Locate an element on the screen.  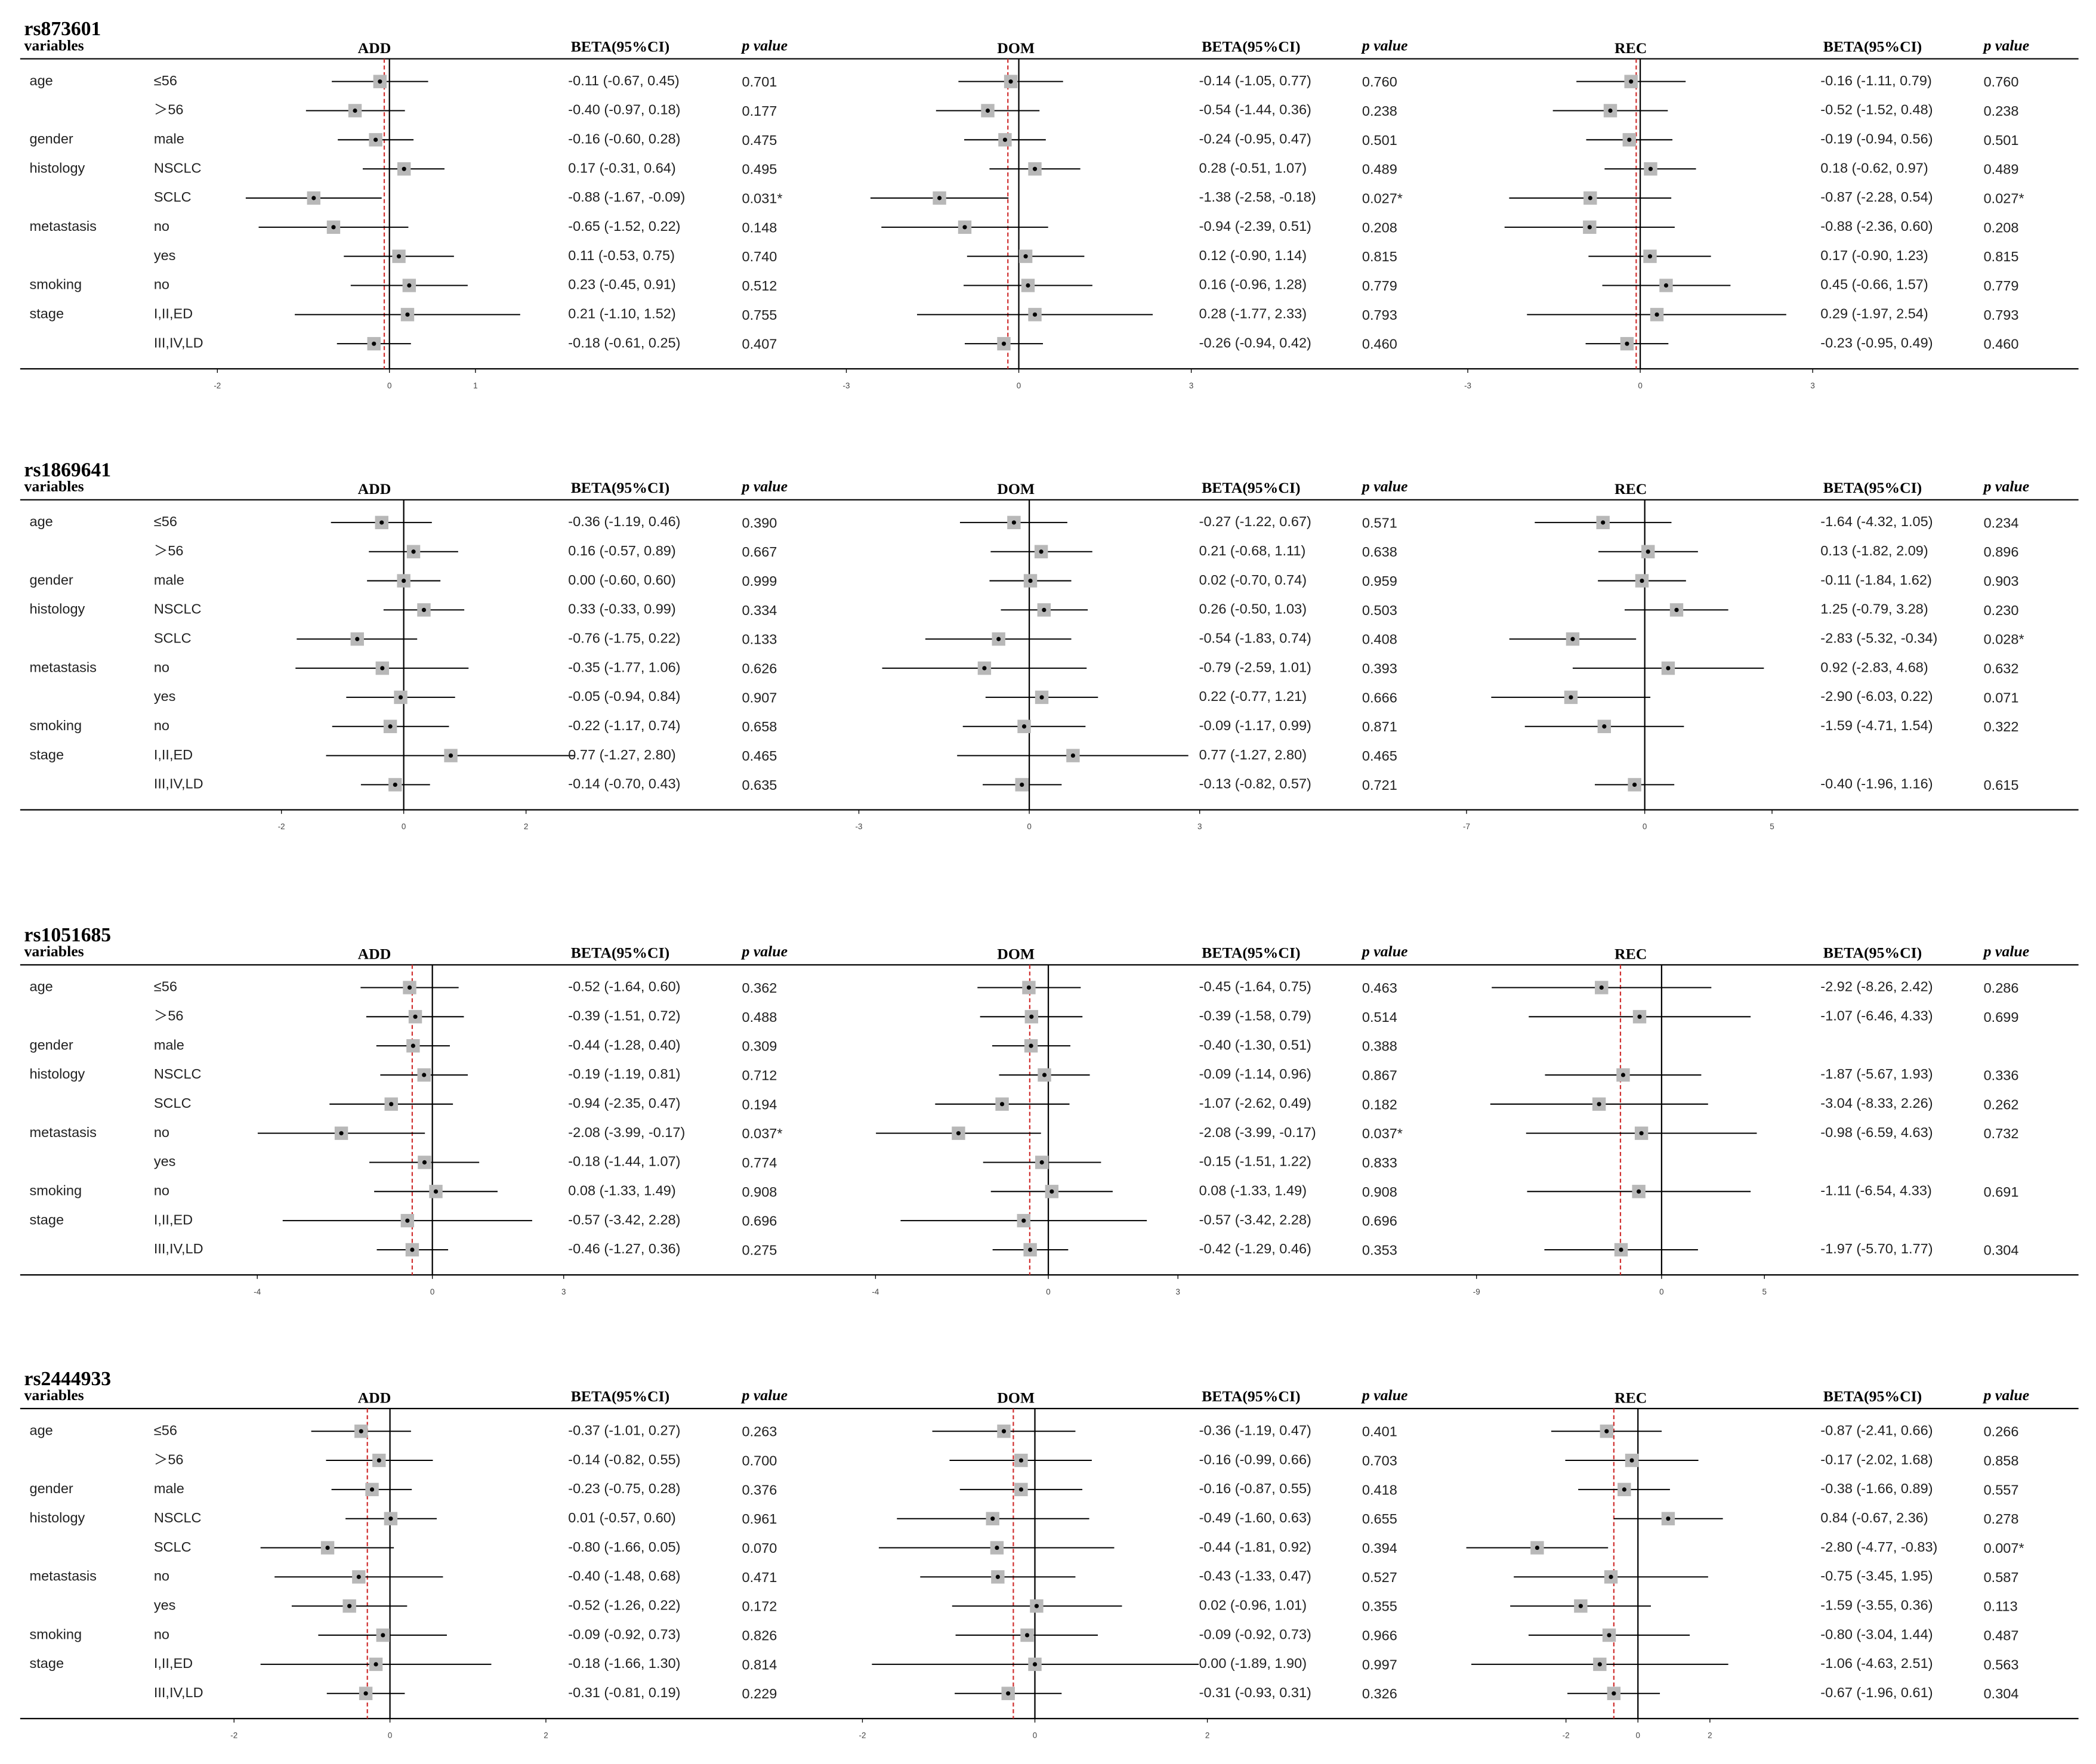
p-value: 0.353 is located at coordinates (1379, 1250).